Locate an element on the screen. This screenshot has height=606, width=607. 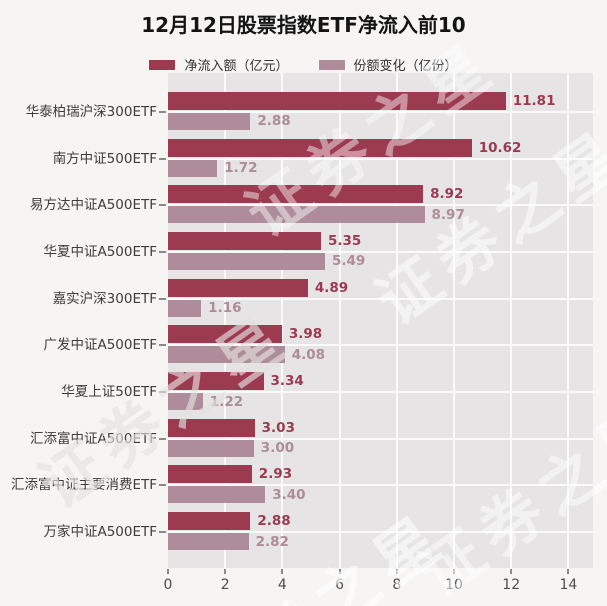
legend-swatch-net-inflow is located at coordinates (162, 64).